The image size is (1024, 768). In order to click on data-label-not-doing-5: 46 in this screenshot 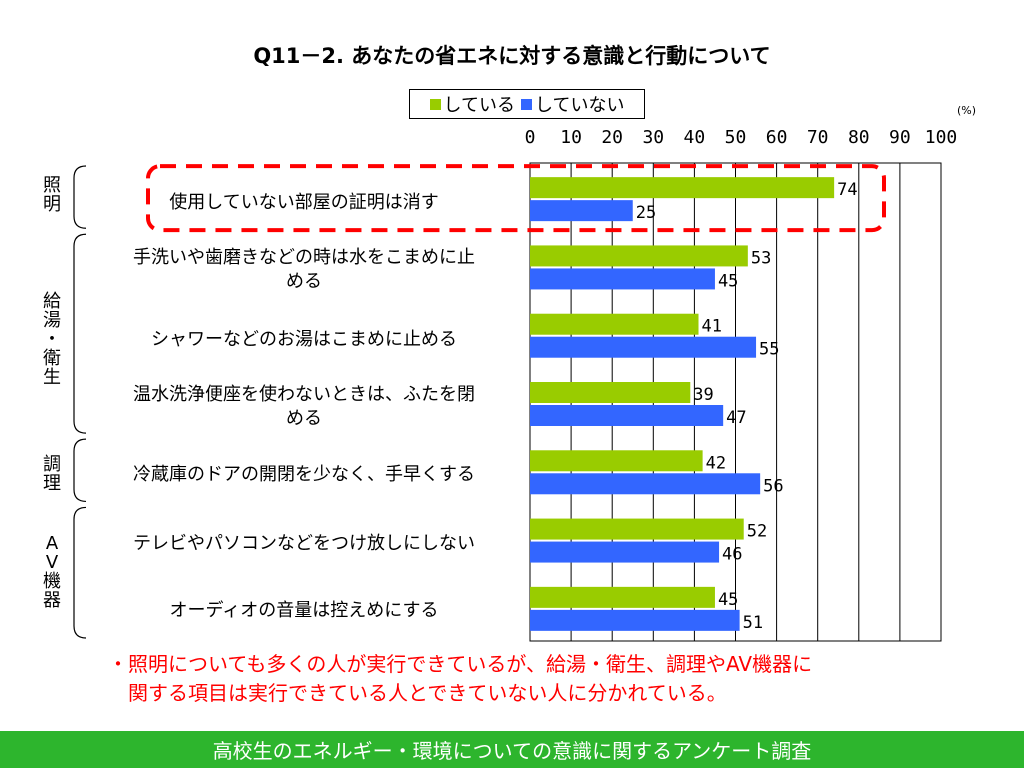, I will do `click(732, 555)`.